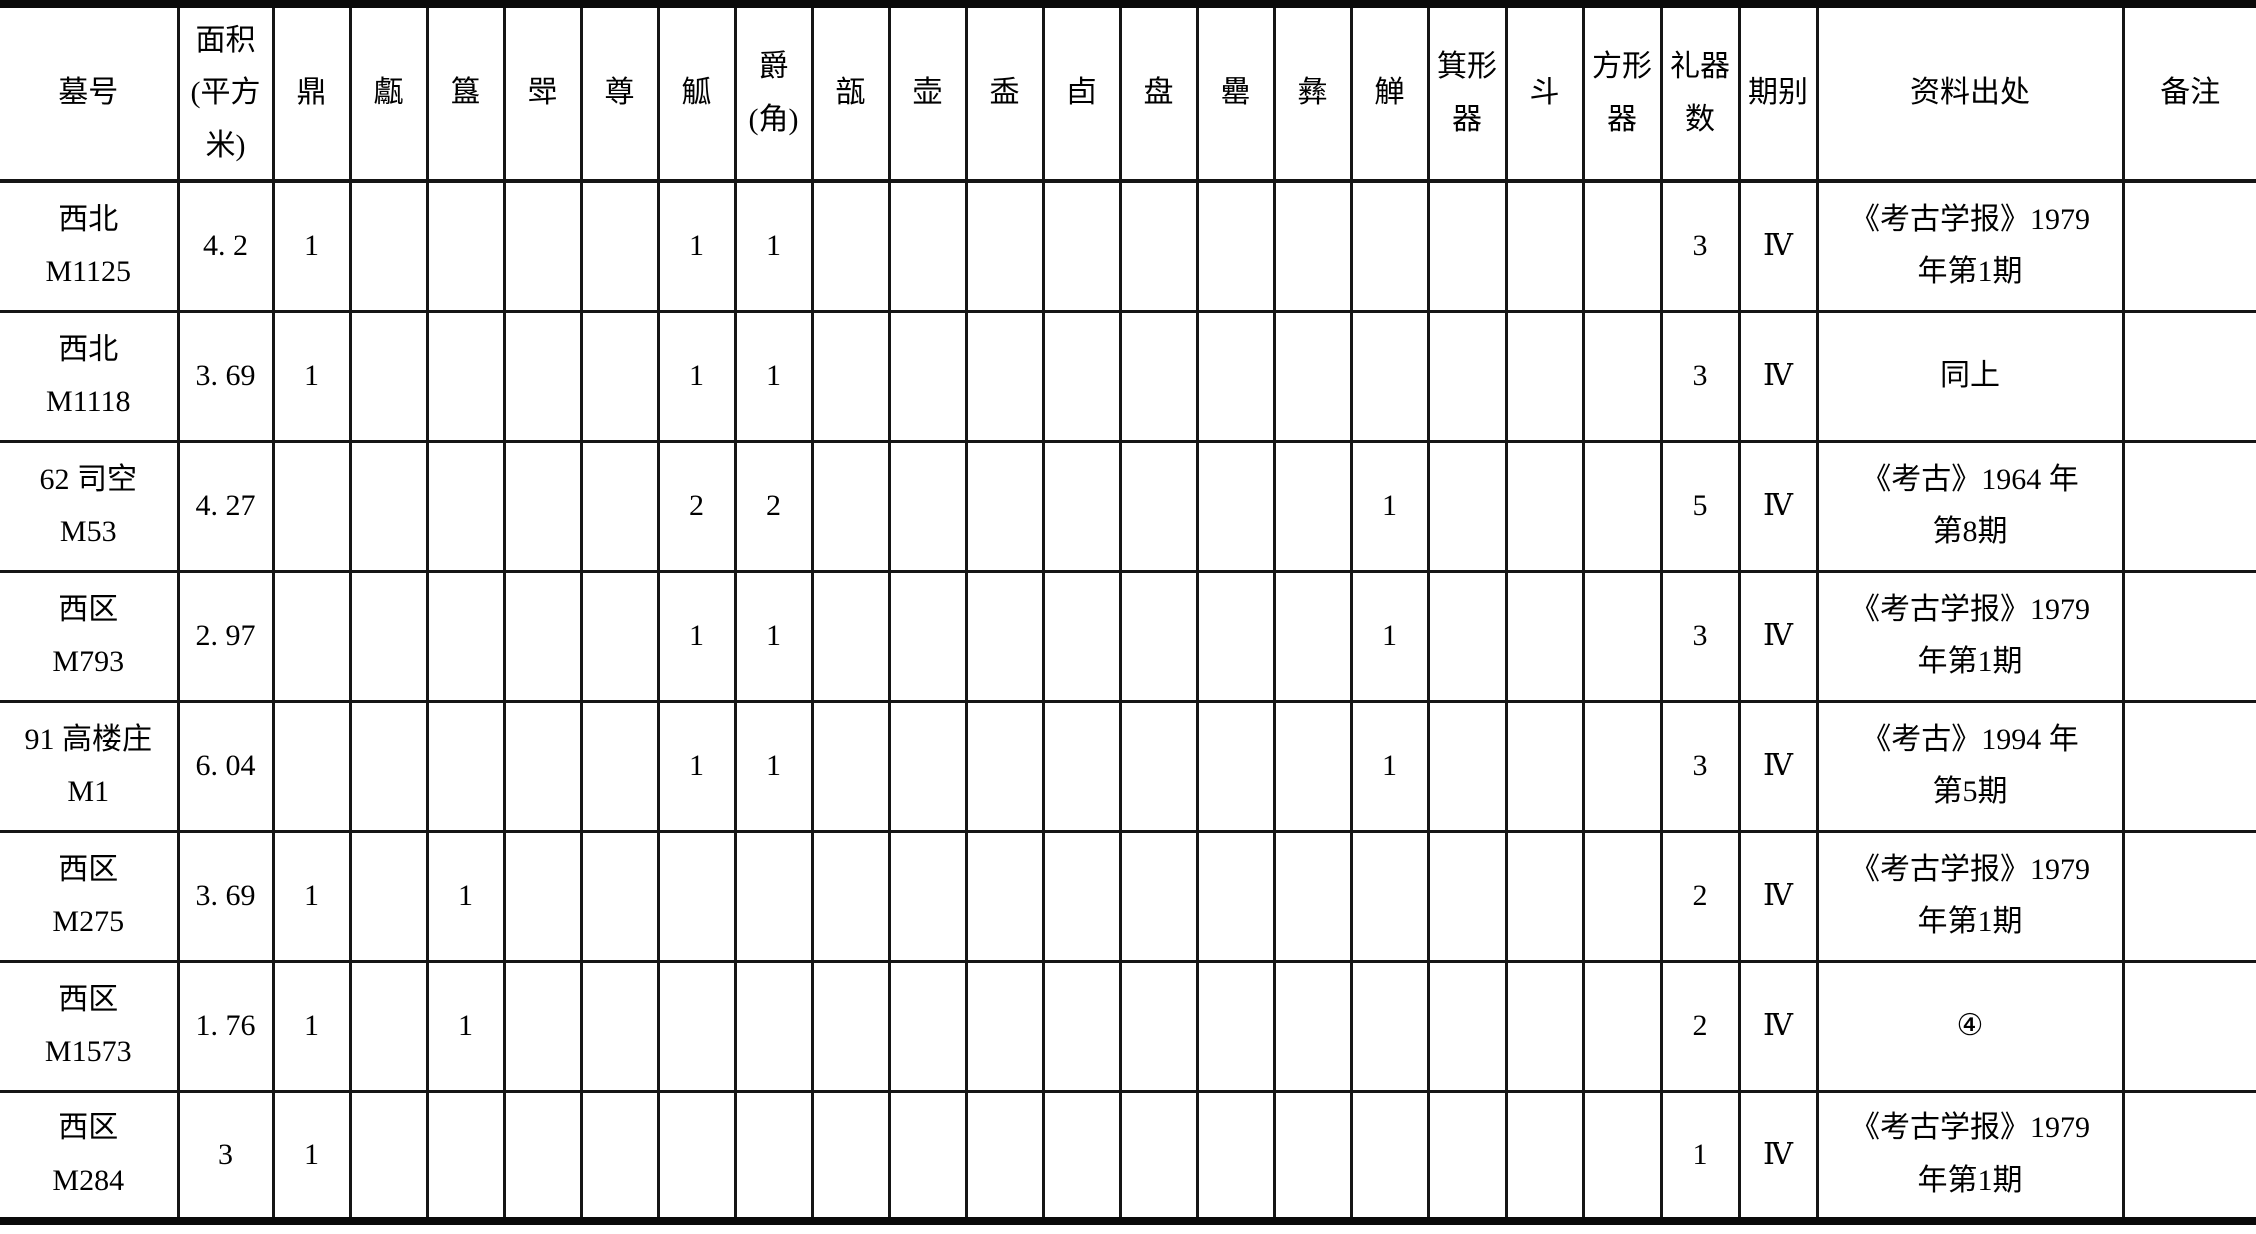 Image resolution: width=2256 pixels, height=1234 pixels. I want to click on cell-muhao: 西北 M1125, so click(90, 246).